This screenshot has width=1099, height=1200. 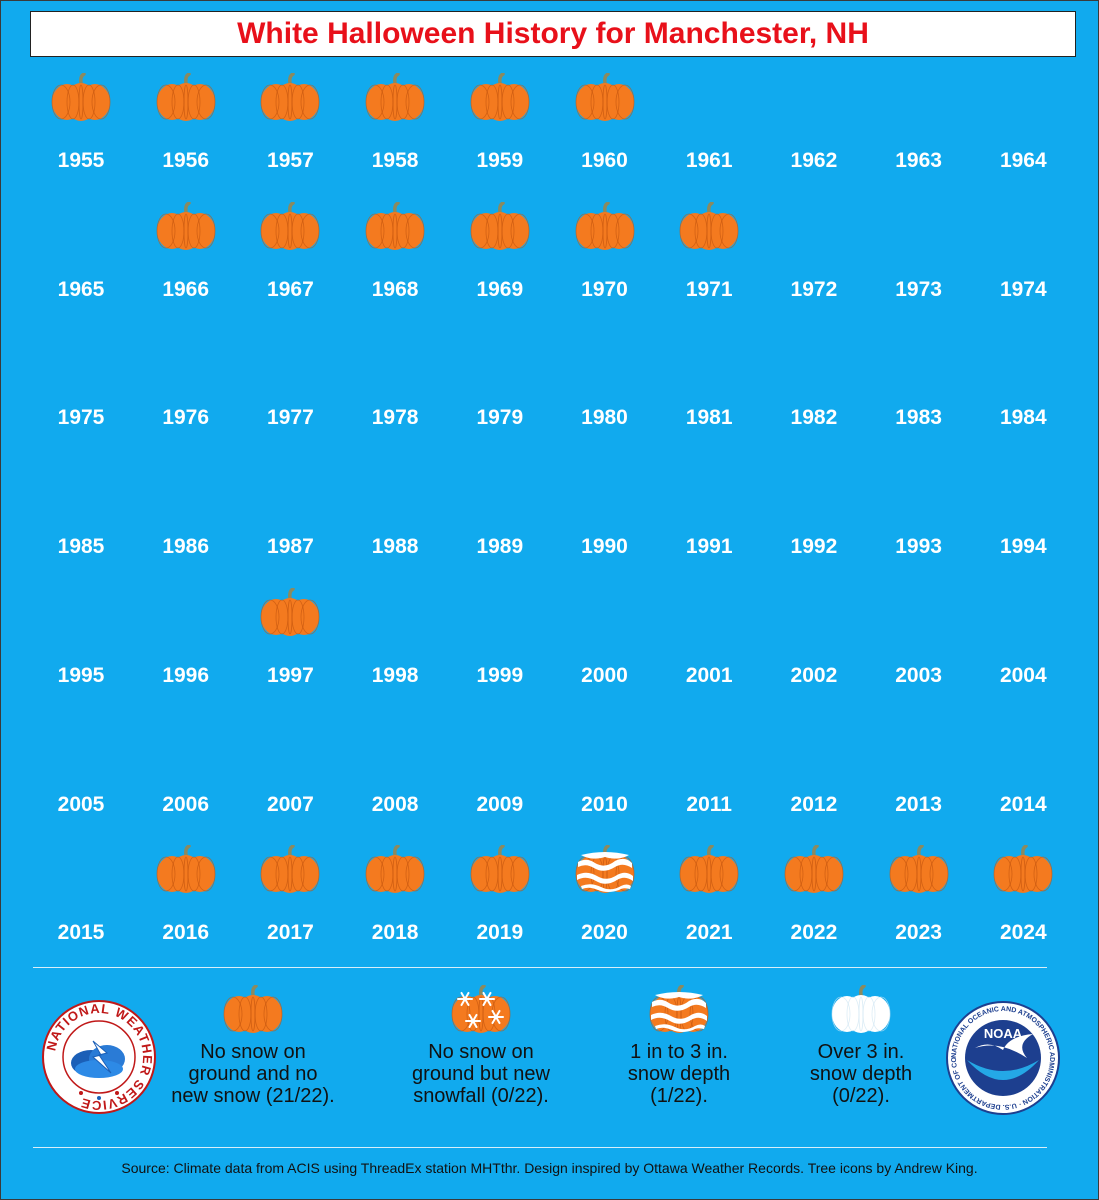 What do you see at coordinates (709, 675) in the screenshot?
I see `year-label: 2001` at bounding box center [709, 675].